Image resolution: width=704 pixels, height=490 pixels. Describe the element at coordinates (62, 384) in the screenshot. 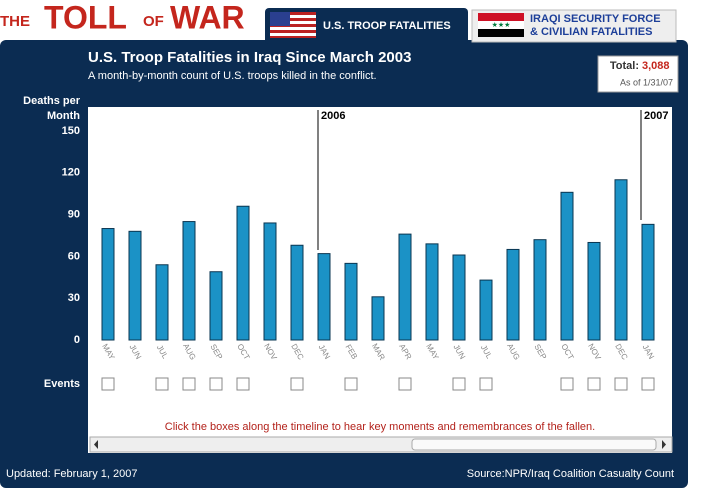

I see `events-label: Events` at that location.